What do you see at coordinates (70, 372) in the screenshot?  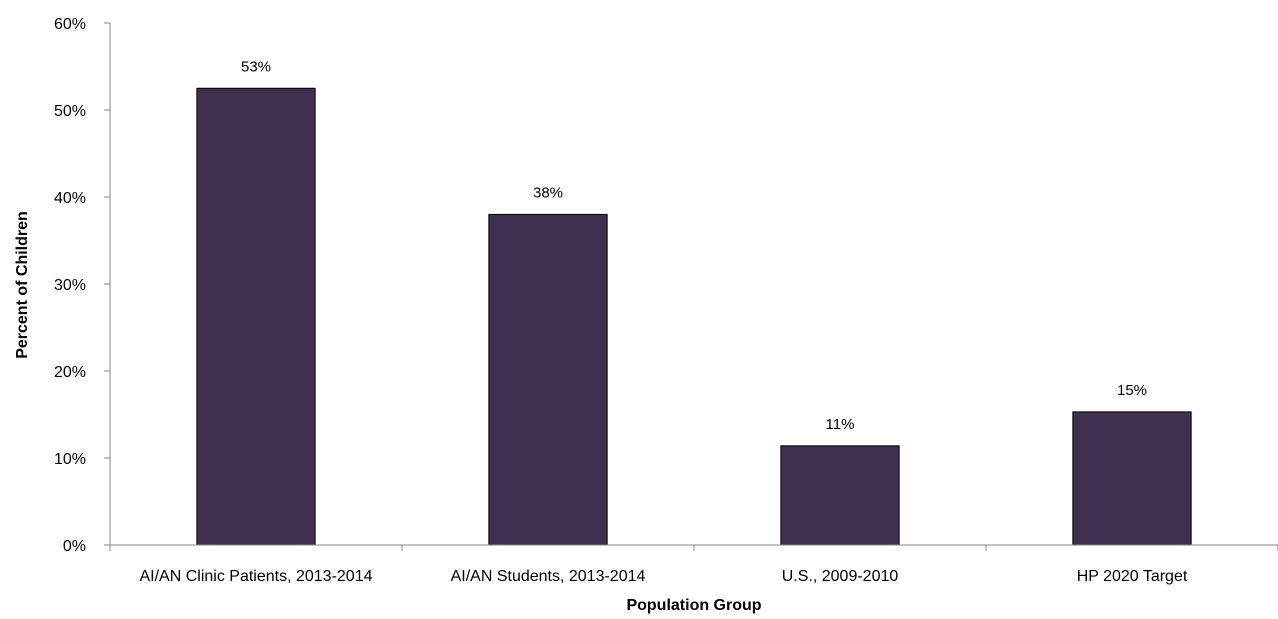 I see `y-tick-label: 20%` at bounding box center [70, 372].